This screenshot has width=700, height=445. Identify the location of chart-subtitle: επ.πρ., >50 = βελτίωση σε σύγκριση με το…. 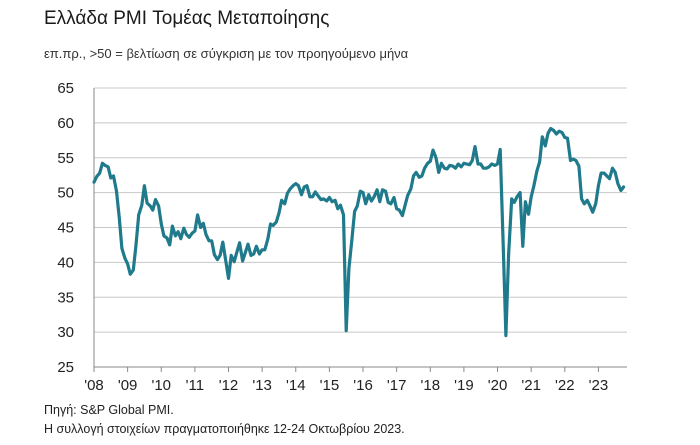
(226, 53).